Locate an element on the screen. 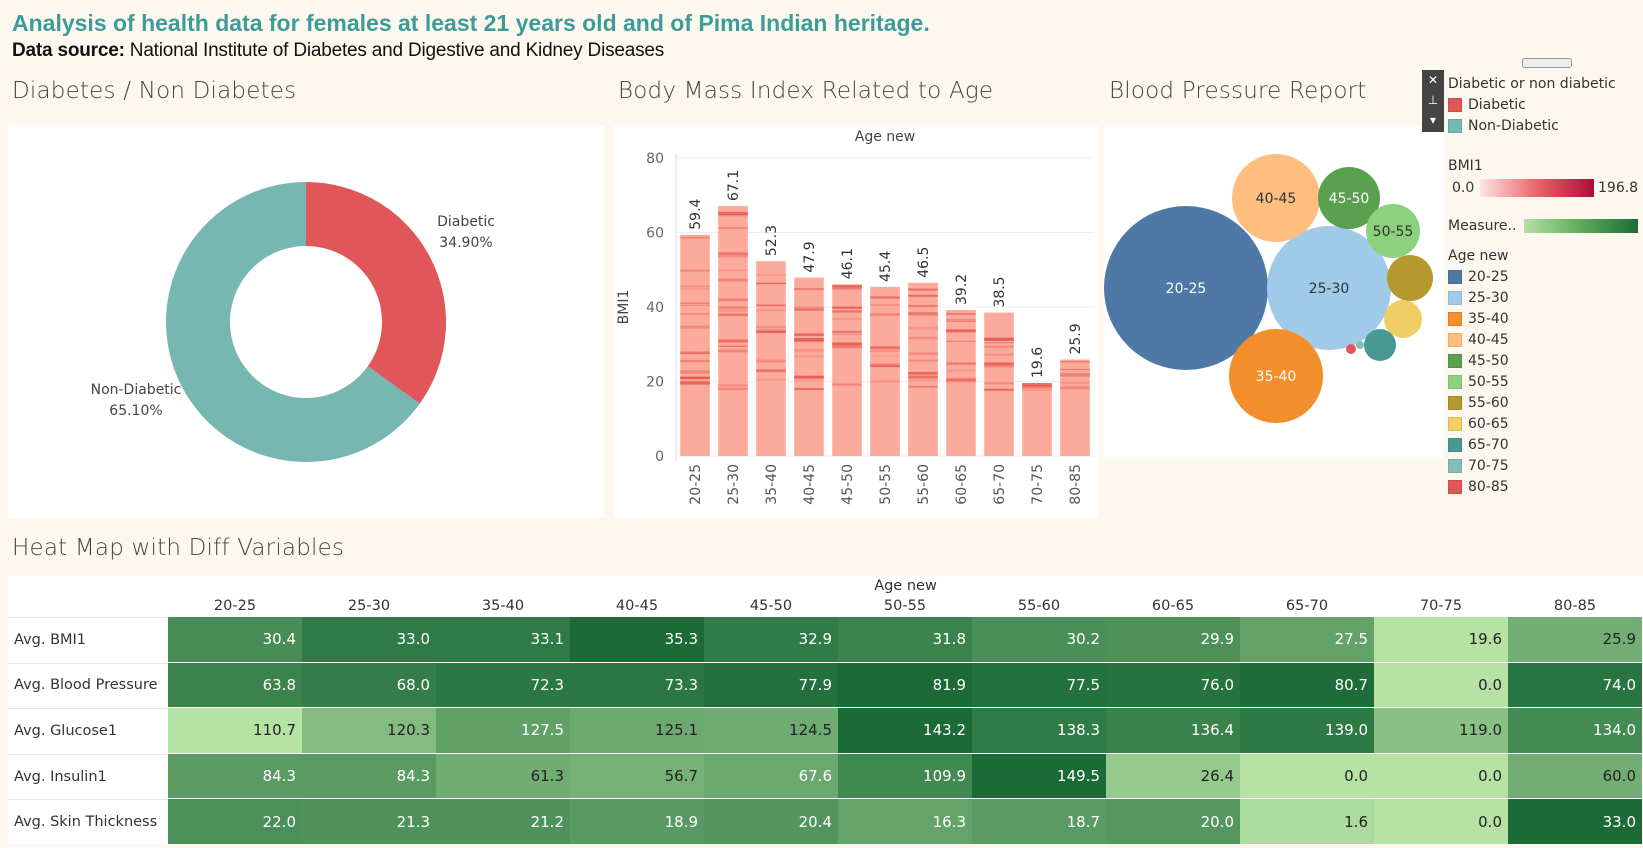 Image resolution: width=1643 pixels, height=848 pixels. heatmap-cell: 110.7 is located at coordinates (235, 730).